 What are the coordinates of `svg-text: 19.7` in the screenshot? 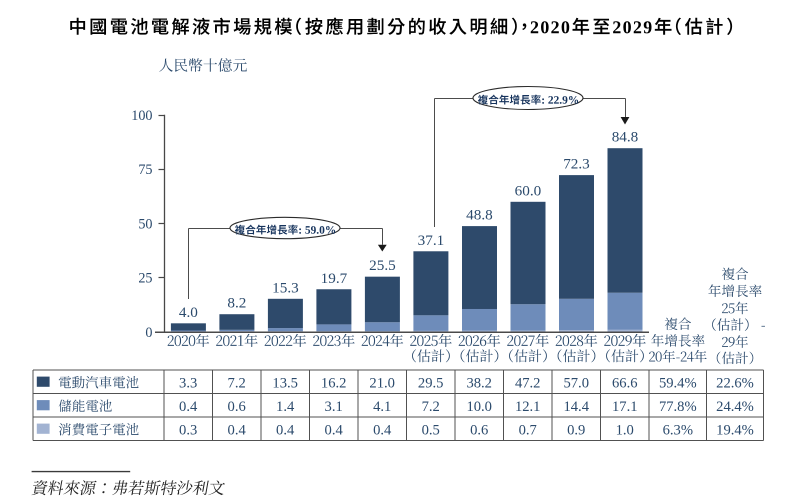 It's located at (334, 278).